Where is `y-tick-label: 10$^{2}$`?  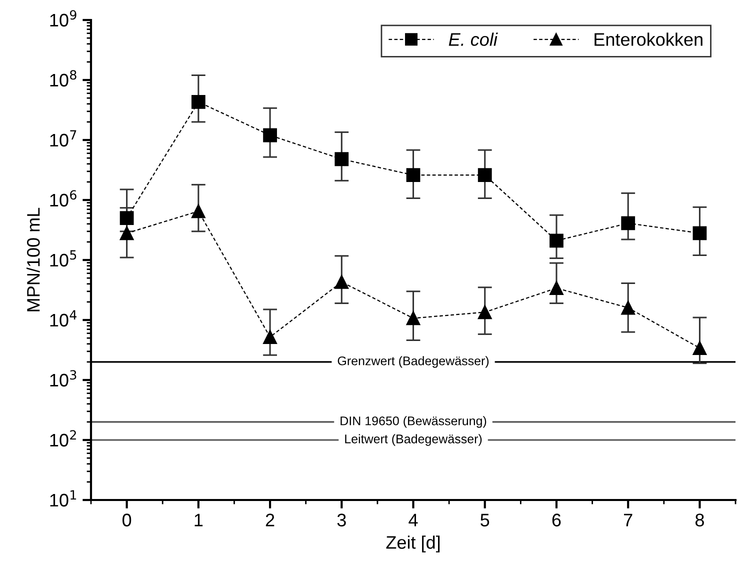
y-tick-label: 10$^{2}$ is located at coordinates (63, 438).